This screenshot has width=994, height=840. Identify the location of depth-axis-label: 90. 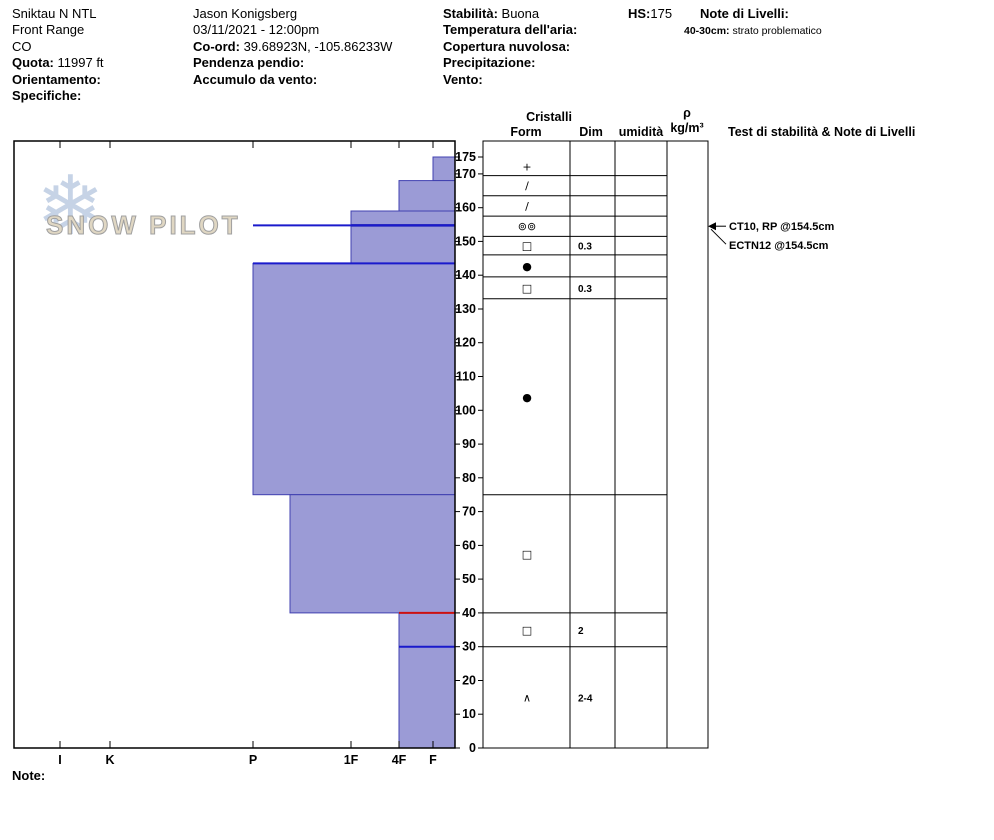
(469, 444).